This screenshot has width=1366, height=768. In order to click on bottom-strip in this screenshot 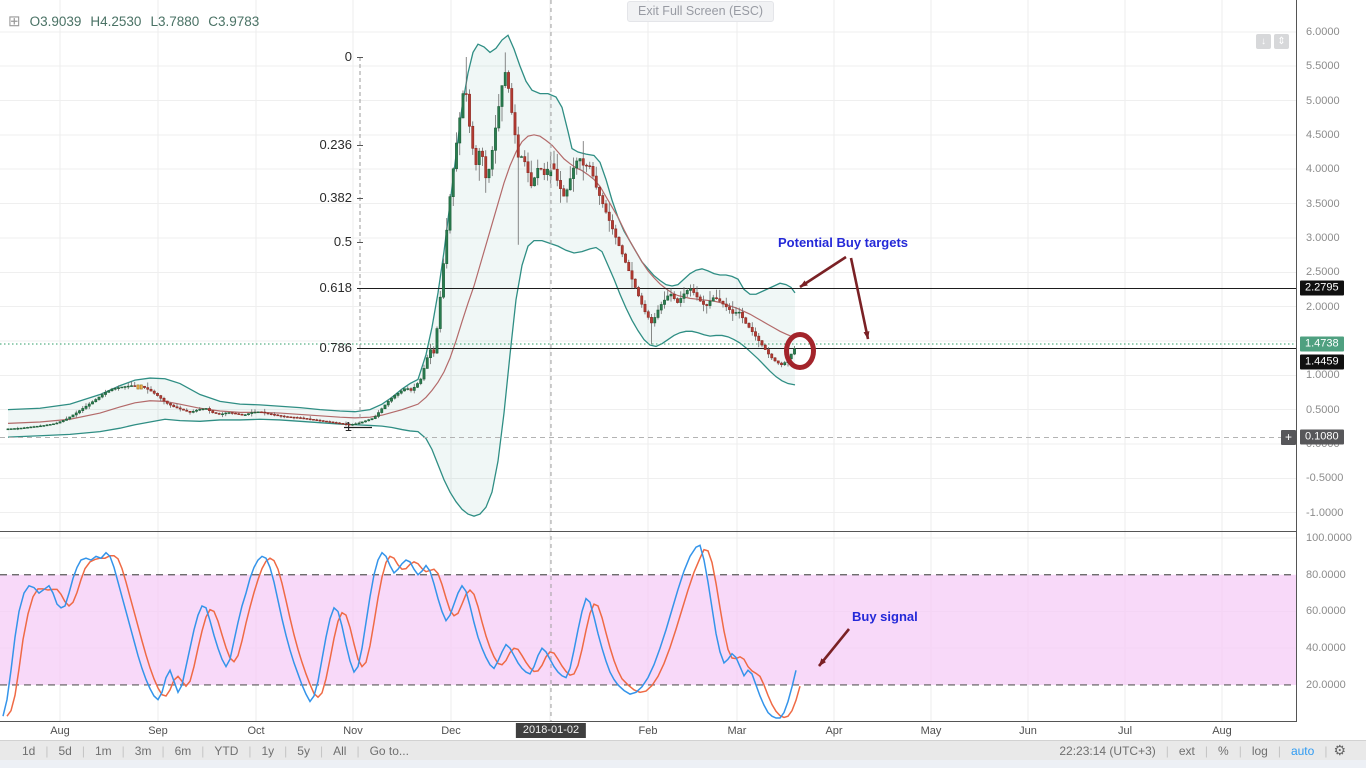, I will do `click(683, 764)`.